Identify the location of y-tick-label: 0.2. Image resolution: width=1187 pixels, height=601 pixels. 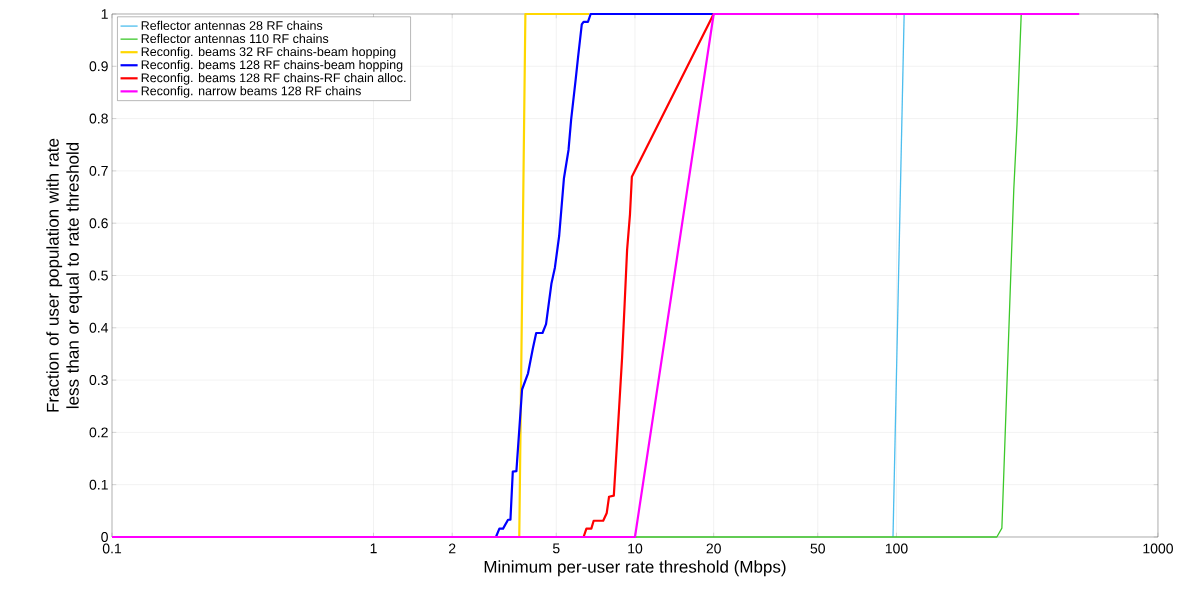
(98, 432).